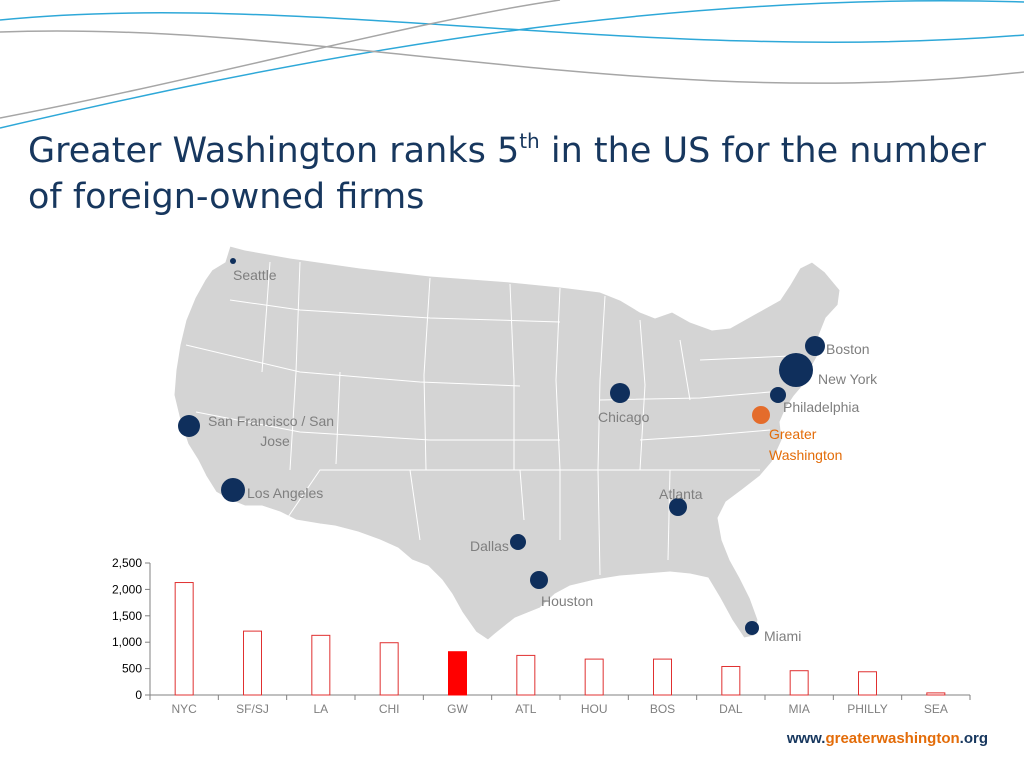 The image size is (1024, 768). Describe the element at coordinates (184, 709) in the screenshot. I see `x-tick-label-nyc: NYC` at that location.